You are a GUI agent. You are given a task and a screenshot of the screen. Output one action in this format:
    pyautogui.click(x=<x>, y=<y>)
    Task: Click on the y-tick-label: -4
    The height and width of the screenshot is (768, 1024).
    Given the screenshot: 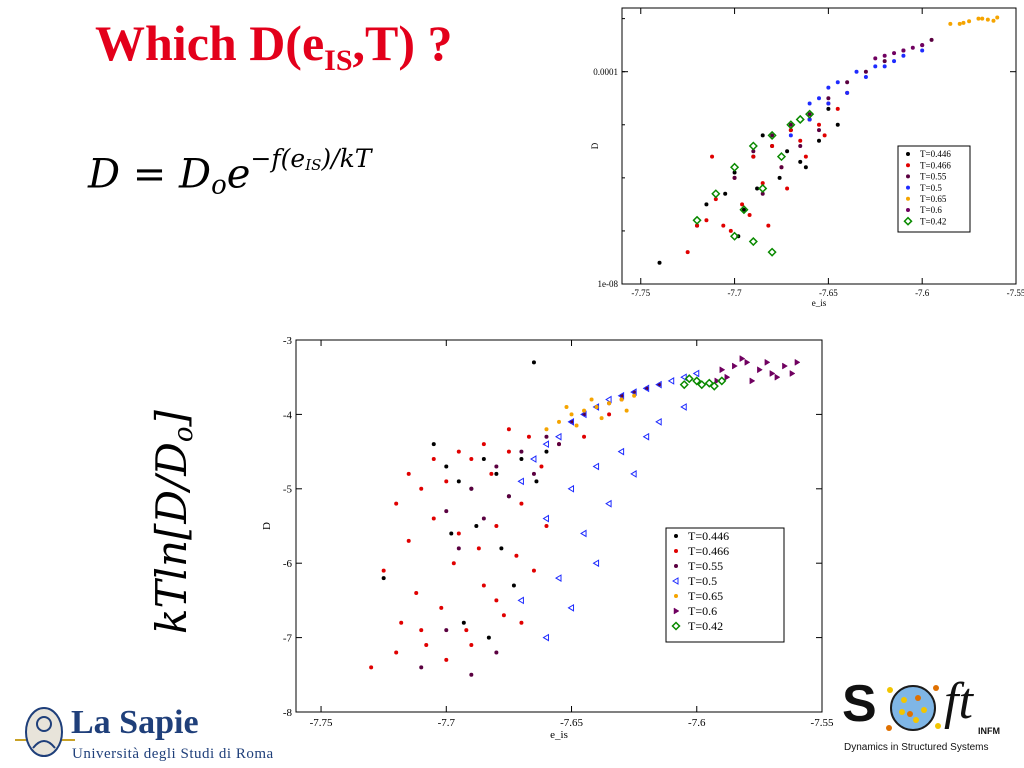 What is the action you would take?
    pyautogui.click(x=288, y=415)
    